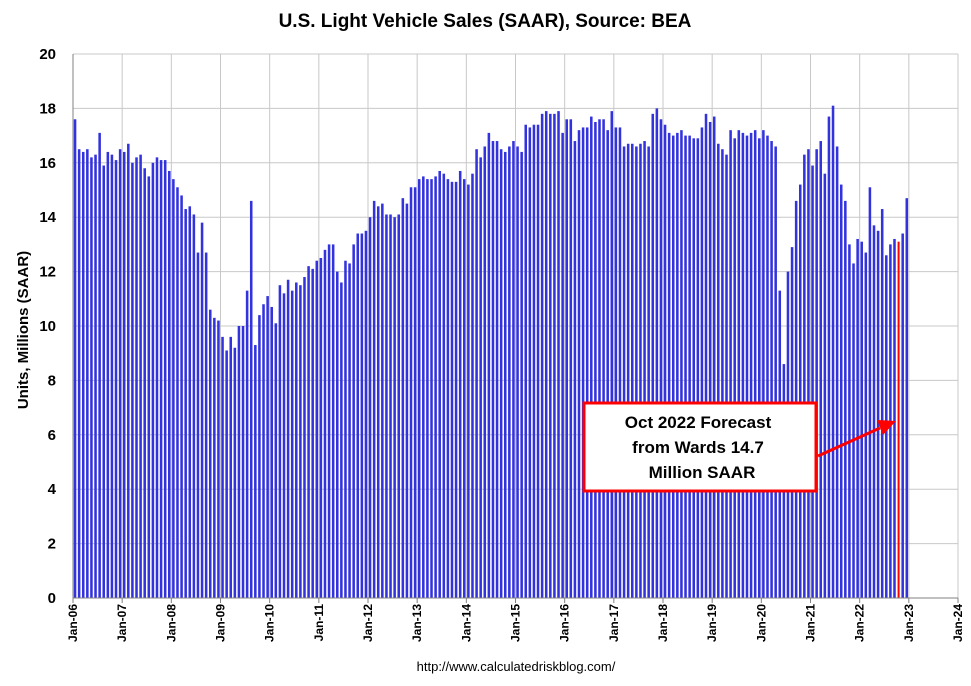 The height and width of the screenshot is (686, 971). Describe the element at coordinates (52, 489) in the screenshot. I see `y-tick-label: 4` at that location.